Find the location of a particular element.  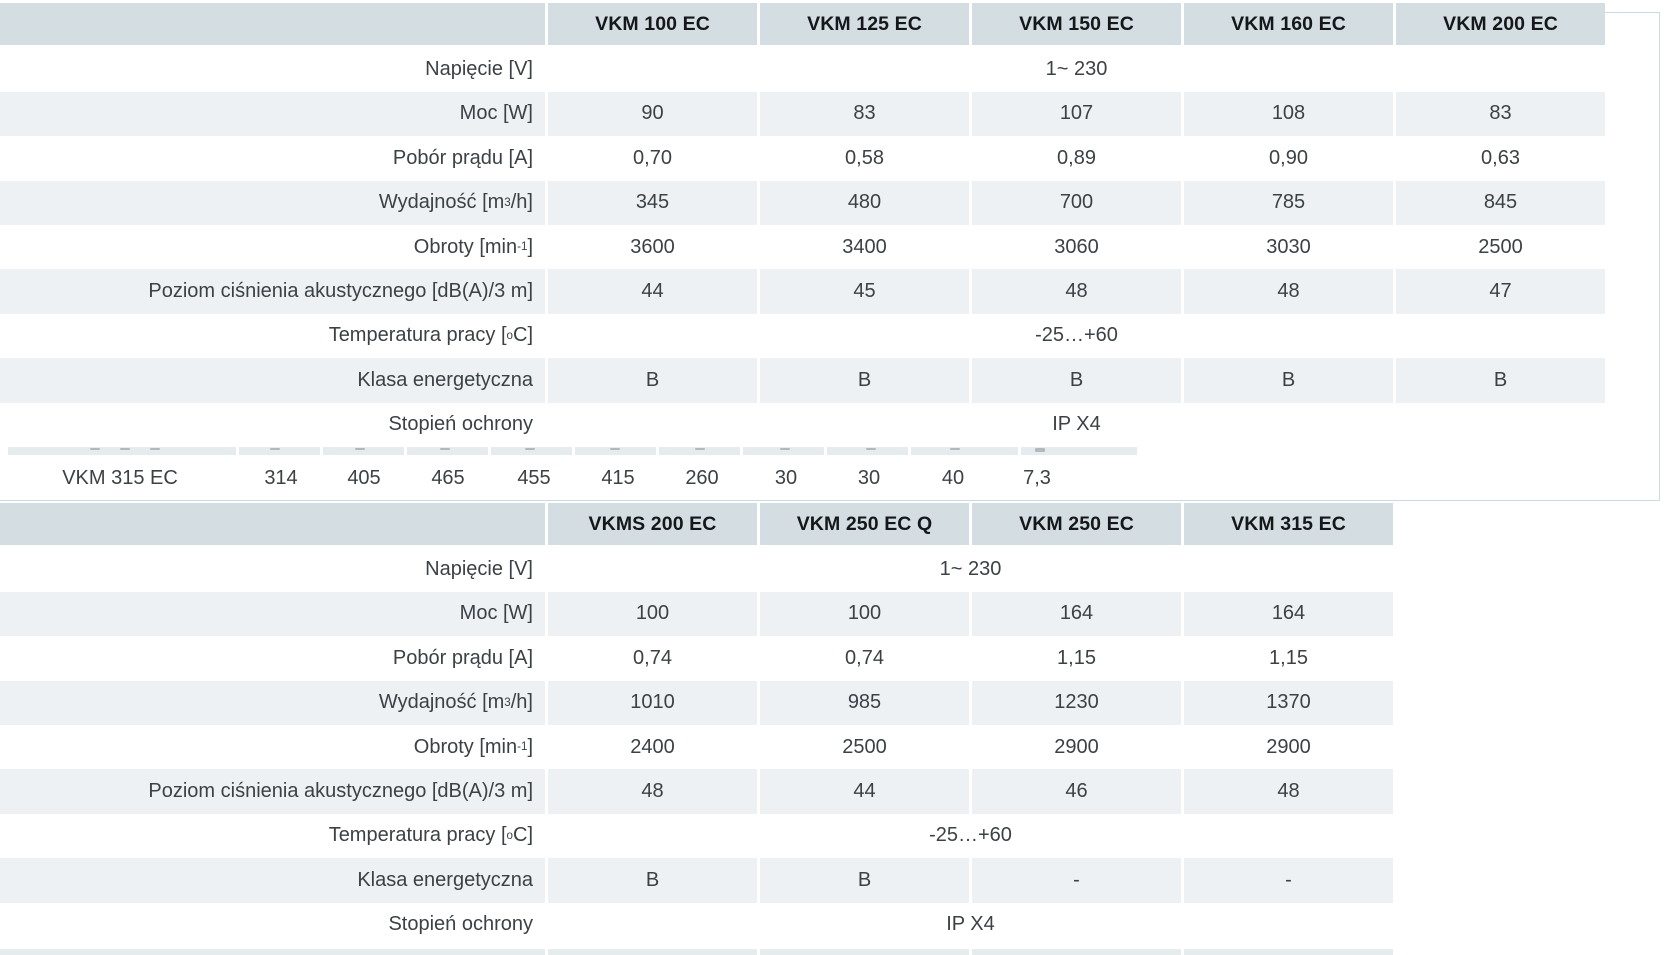

value-cell: 785 is located at coordinates (1288, 202).